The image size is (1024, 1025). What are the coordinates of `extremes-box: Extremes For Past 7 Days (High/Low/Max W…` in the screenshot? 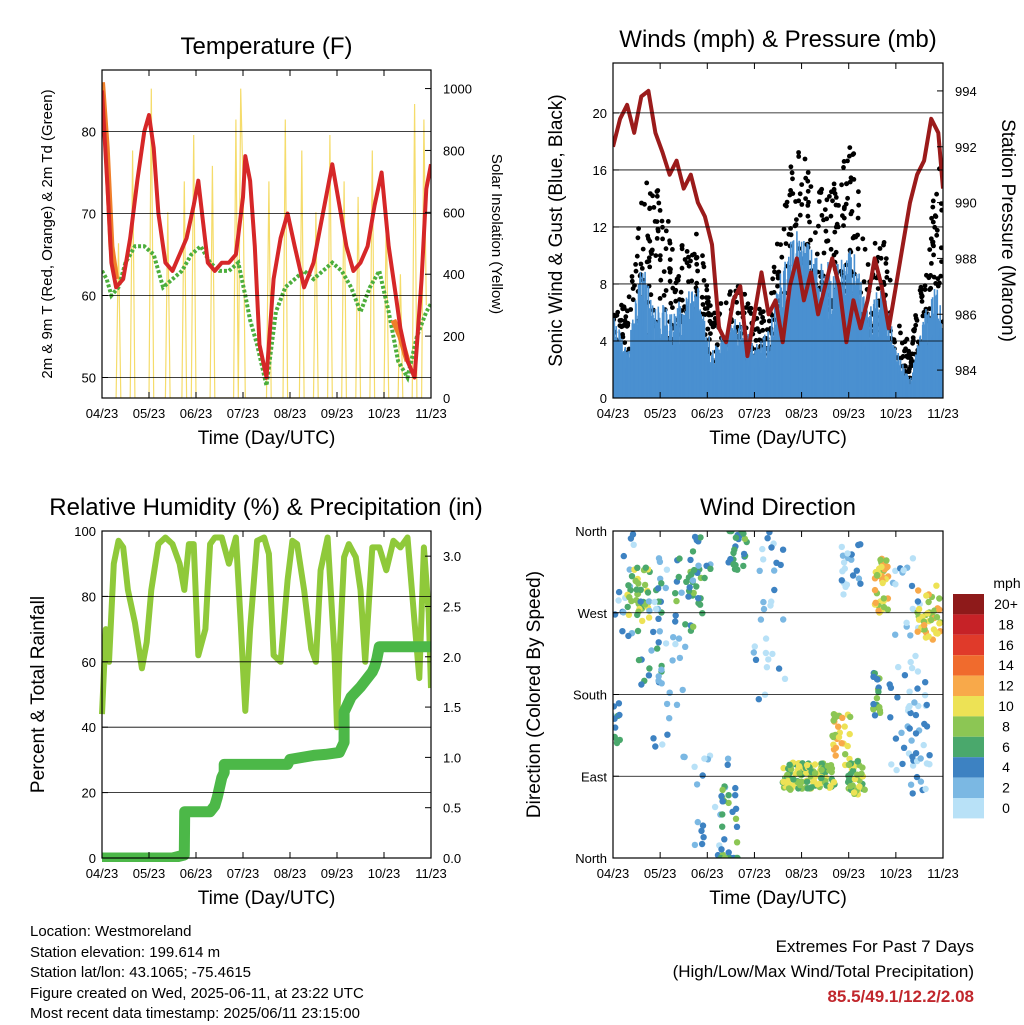 It's located at (823, 971).